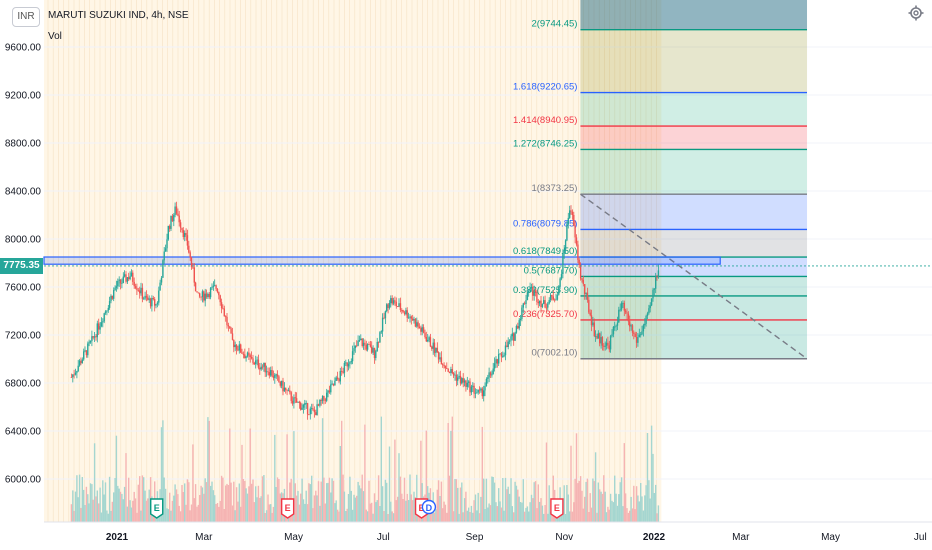 This screenshot has height=550, width=932. Describe the element at coordinates (23, 288) in the screenshot. I see `y-tick-label: 7600.00` at that location.